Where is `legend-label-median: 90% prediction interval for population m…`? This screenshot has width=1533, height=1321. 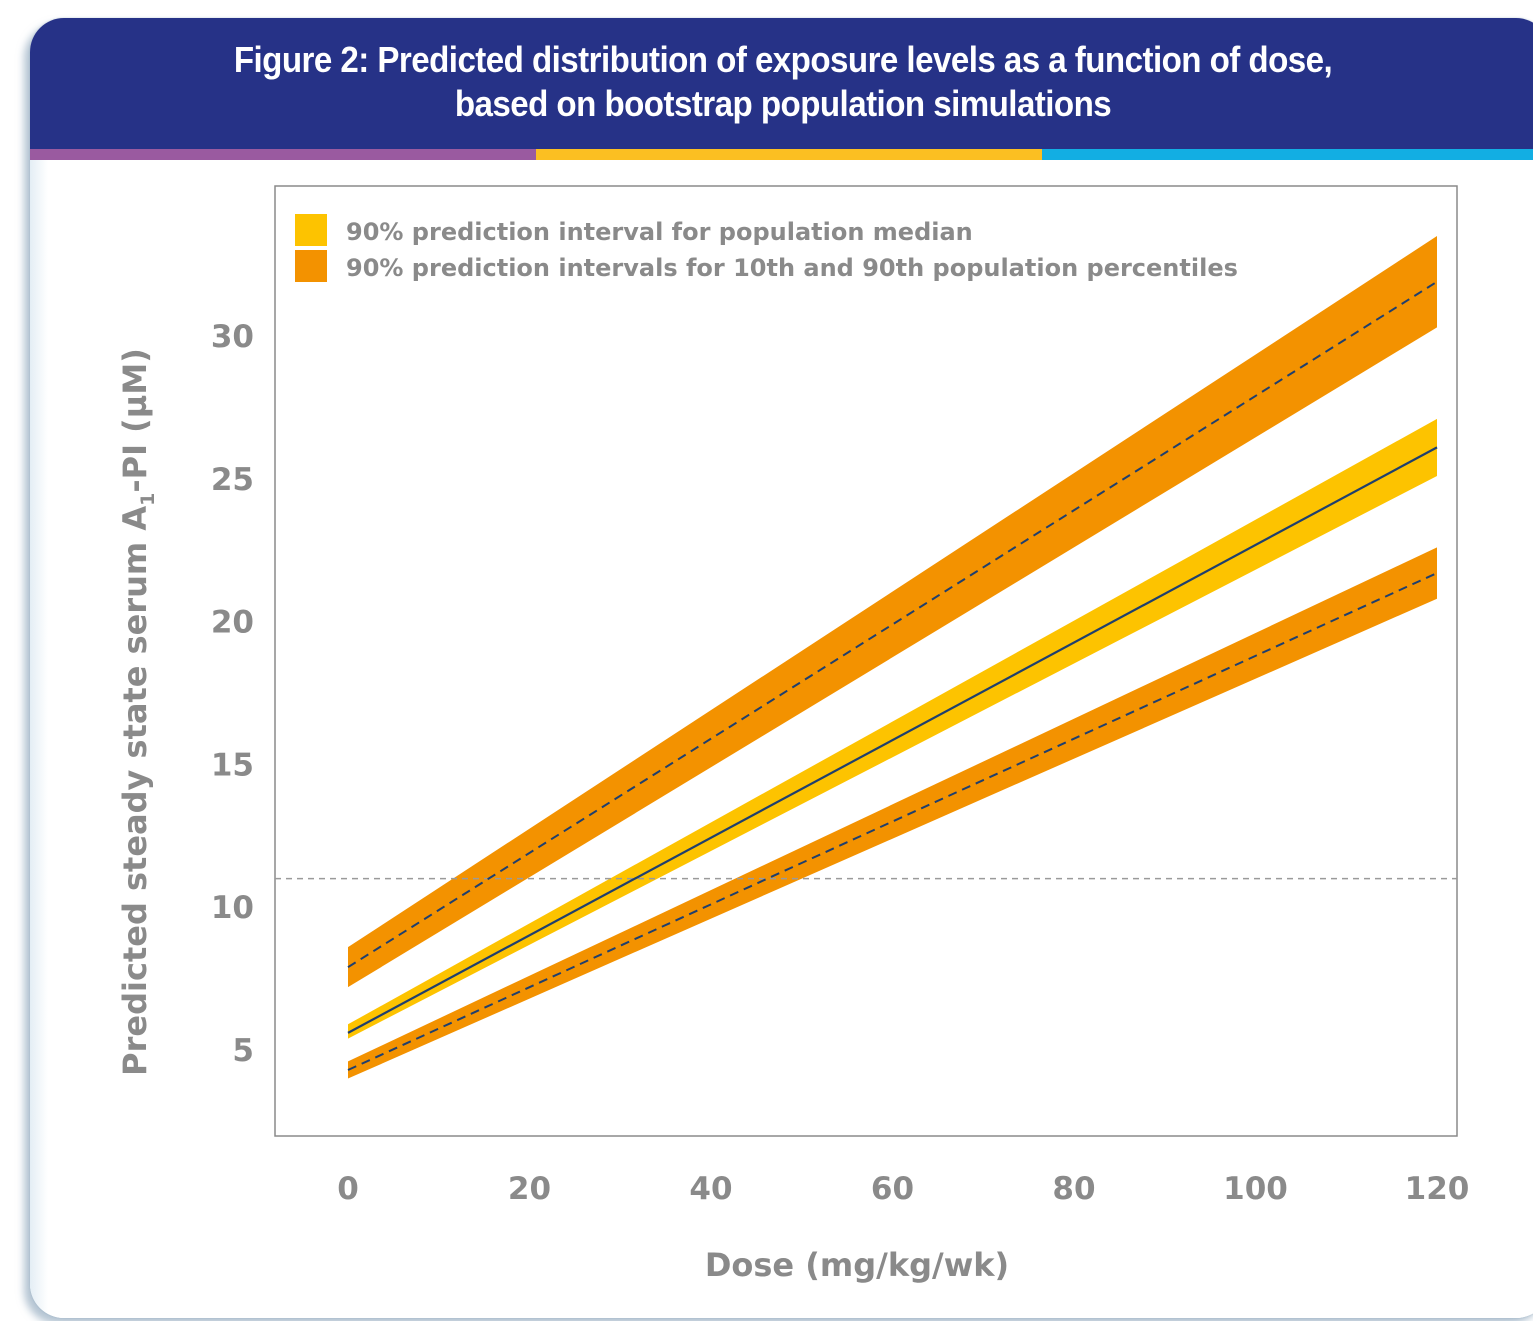 legend-label-median: 90% prediction interval for population m… is located at coordinates (659, 232).